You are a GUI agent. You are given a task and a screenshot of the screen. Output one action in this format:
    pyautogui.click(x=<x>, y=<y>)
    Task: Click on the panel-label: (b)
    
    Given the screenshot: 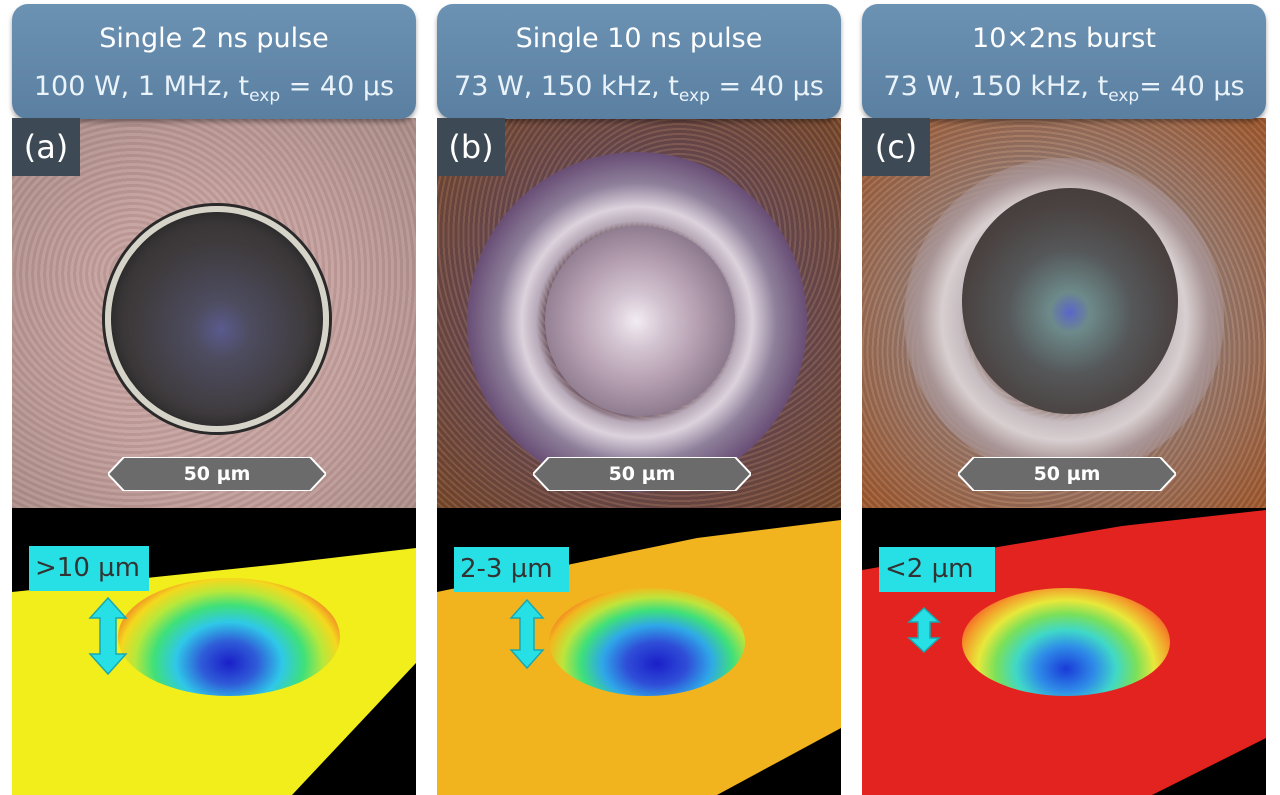 What is the action you would take?
    pyautogui.click(x=471, y=147)
    